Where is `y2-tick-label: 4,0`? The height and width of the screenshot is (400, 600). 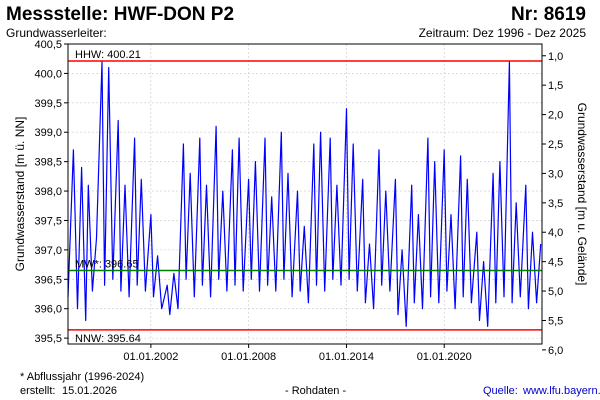
y2-tick-label: 4,0 is located at coordinates (555, 233).